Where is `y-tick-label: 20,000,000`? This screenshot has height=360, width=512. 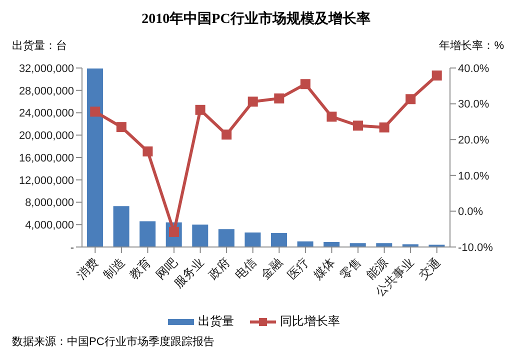
y-tick-label: 20,000,000 is located at coordinates (46, 136).